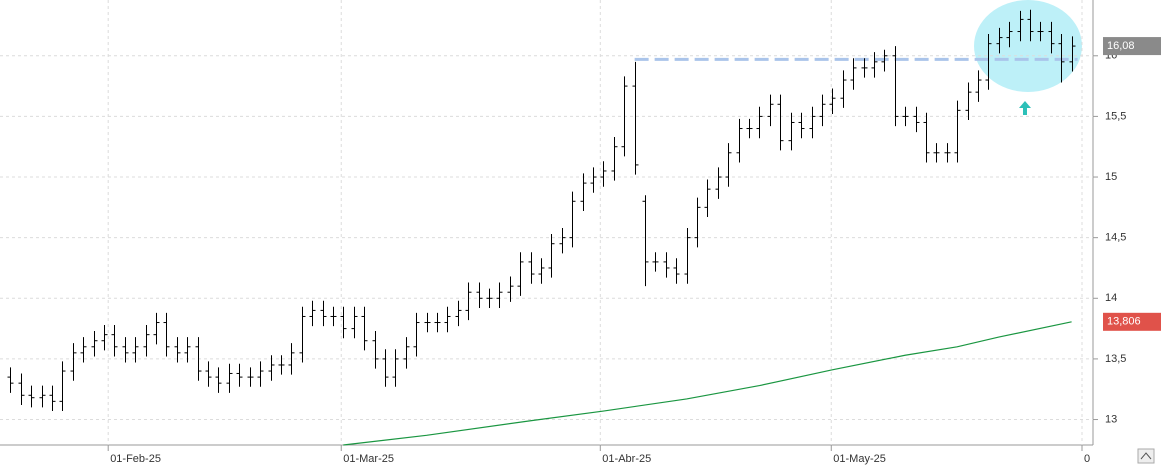  I want to click on highlight-ellipse, so click(1028, 46).